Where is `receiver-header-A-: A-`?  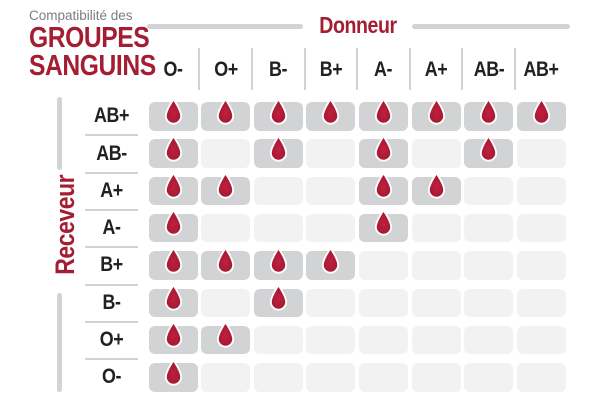 receiver-header-A-: A- is located at coordinates (111, 228).